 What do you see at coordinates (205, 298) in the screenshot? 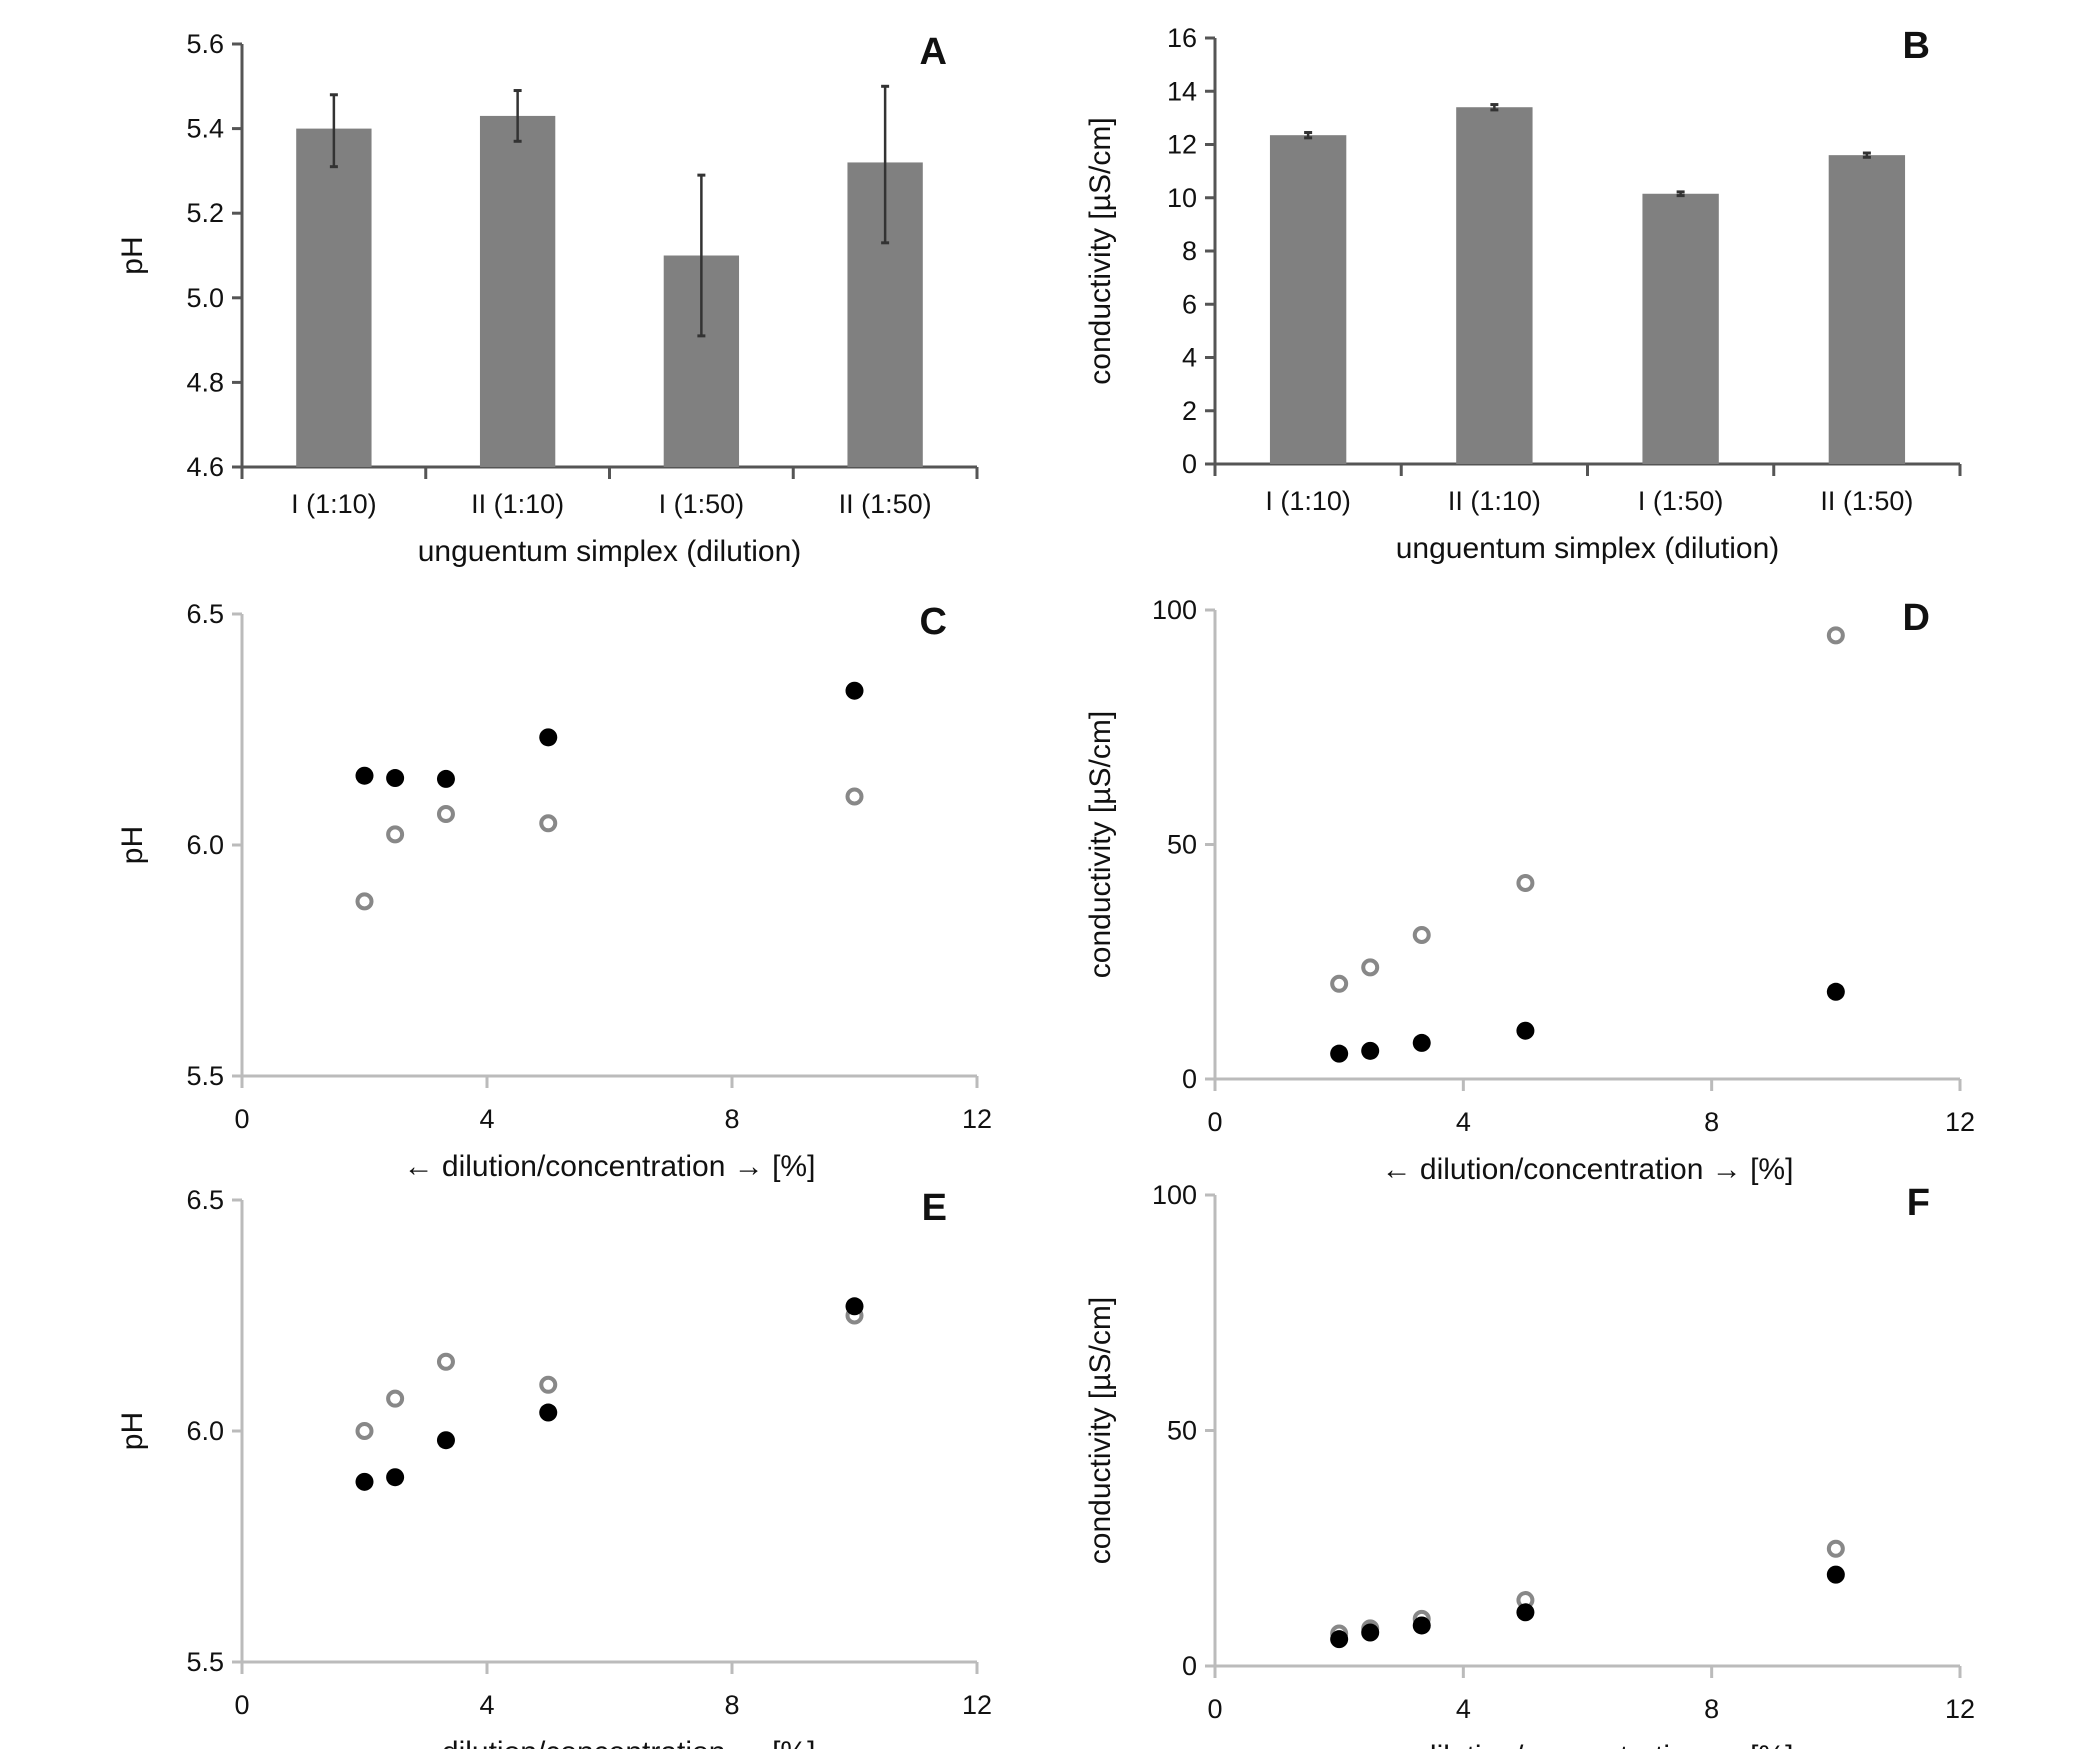
I see `y-tick-label: 5.0` at bounding box center [205, 298].